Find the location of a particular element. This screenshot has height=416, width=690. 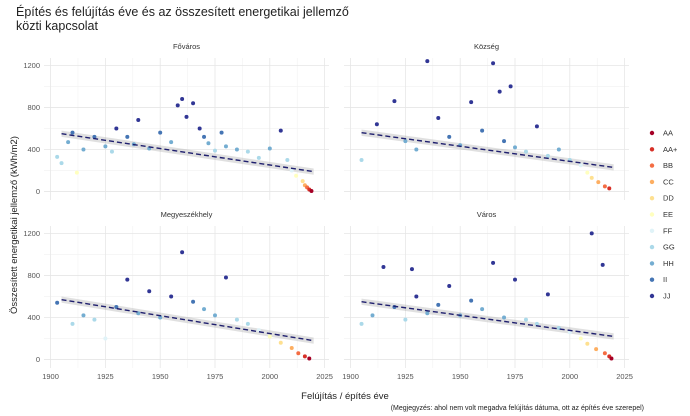

y-tick-label: 0 is located at coordinates (38, 359).